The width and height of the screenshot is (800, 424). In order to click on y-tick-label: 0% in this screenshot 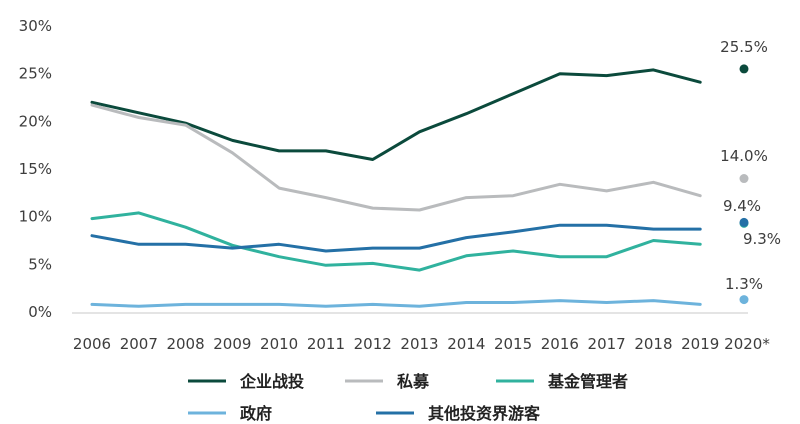, I will do `click(40, 312)`.